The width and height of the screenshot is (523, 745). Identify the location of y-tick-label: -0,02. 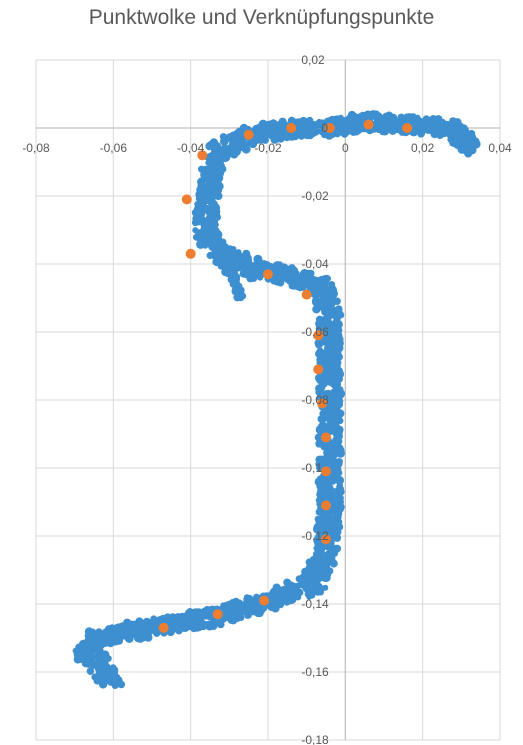
(315, 196).